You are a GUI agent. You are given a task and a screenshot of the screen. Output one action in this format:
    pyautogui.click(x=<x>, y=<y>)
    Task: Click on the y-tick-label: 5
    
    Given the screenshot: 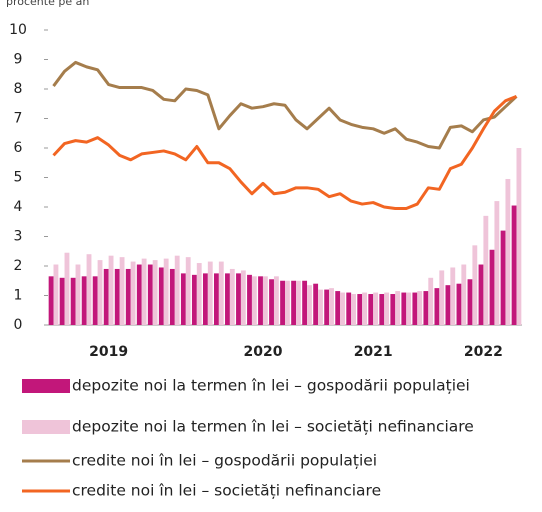 What is the action you would take?
    pyautogui.click(x=18, y=178)
    